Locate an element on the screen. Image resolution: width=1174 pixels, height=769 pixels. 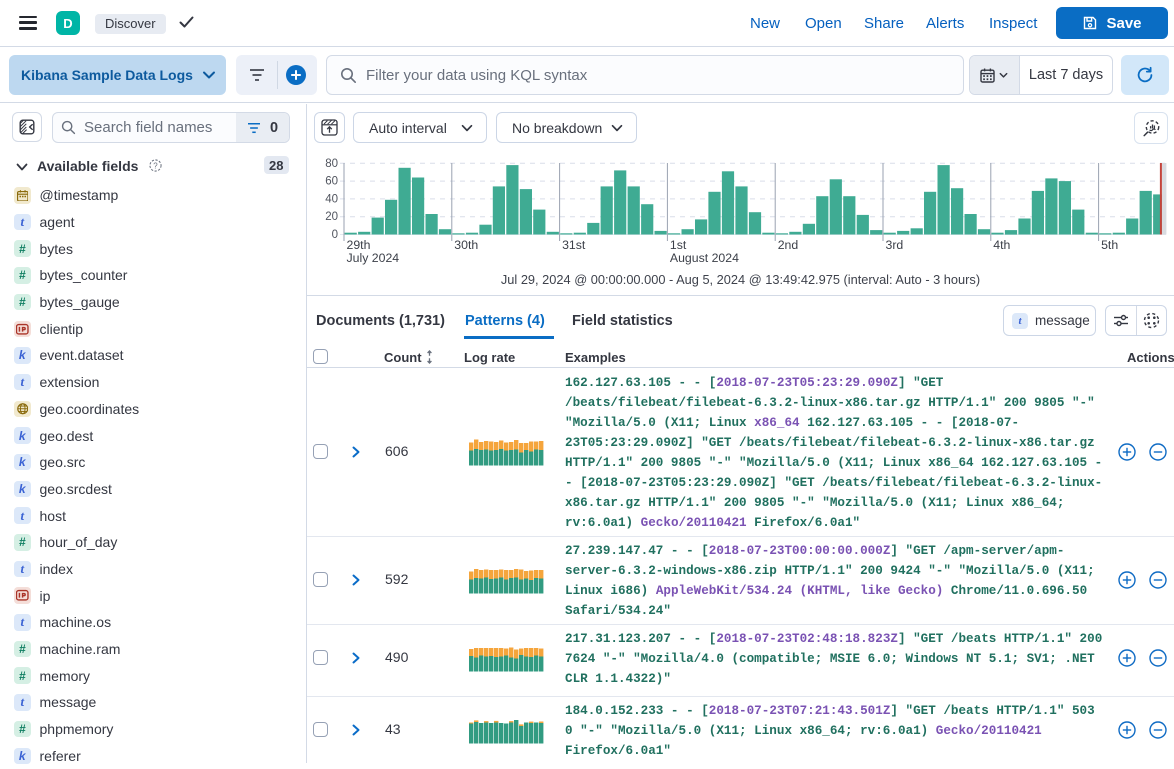
svg-text: 29th is located at coordinates (359, 245).